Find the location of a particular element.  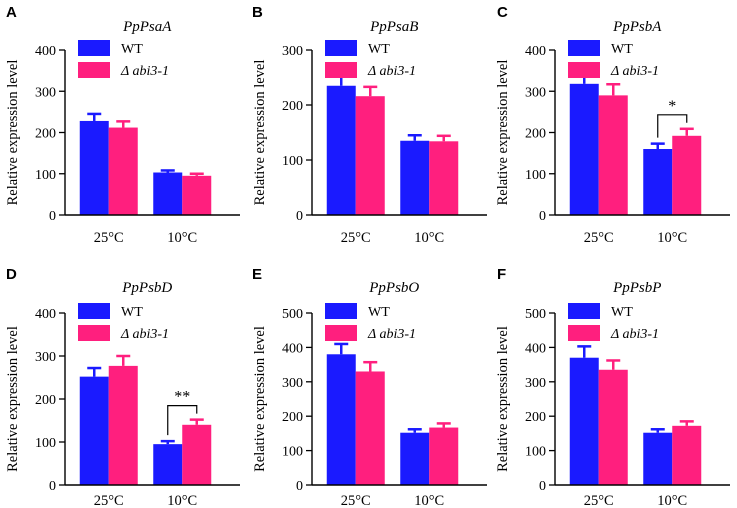

panel-letter: E is located at coordinates (257, 274).